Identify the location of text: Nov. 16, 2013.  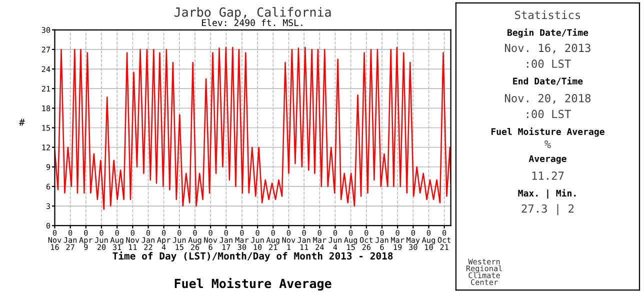
(547, 49).